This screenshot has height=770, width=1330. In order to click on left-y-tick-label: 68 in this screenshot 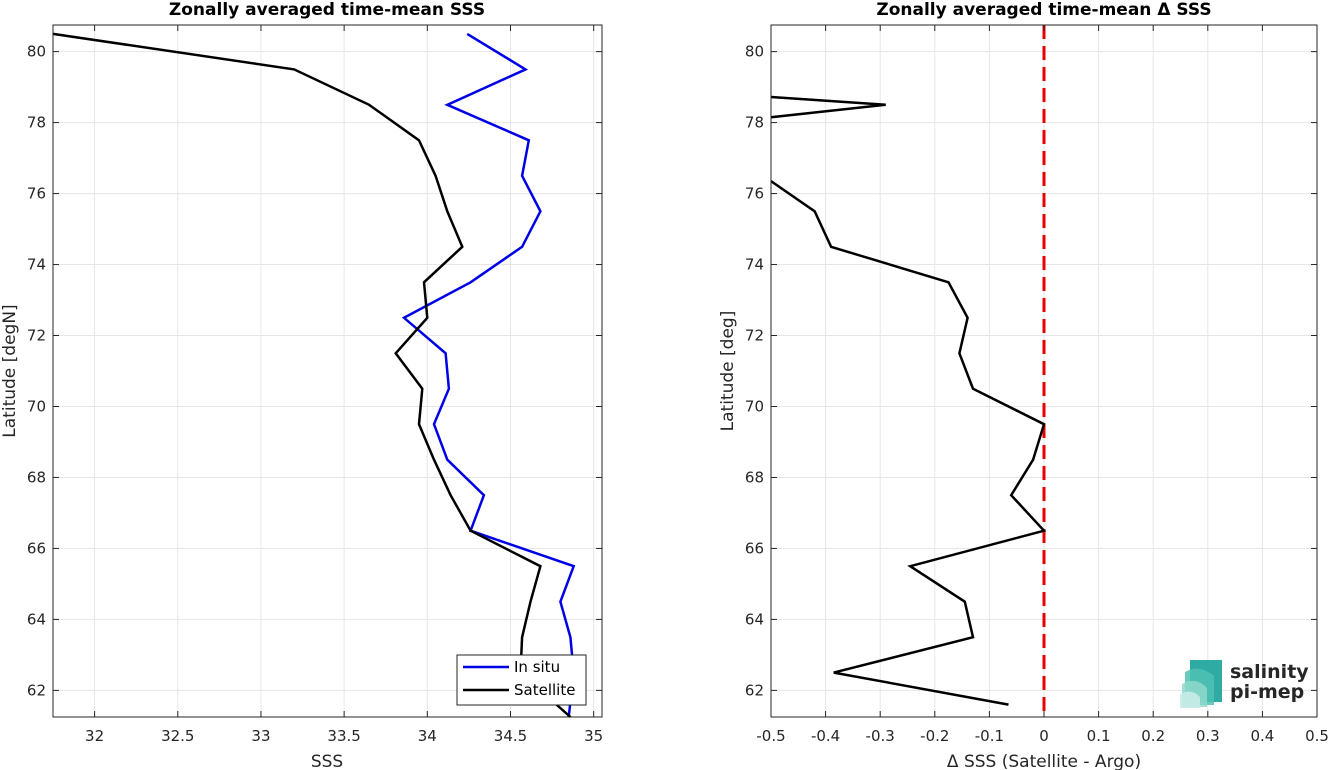, I will do `click(36, 477)`.